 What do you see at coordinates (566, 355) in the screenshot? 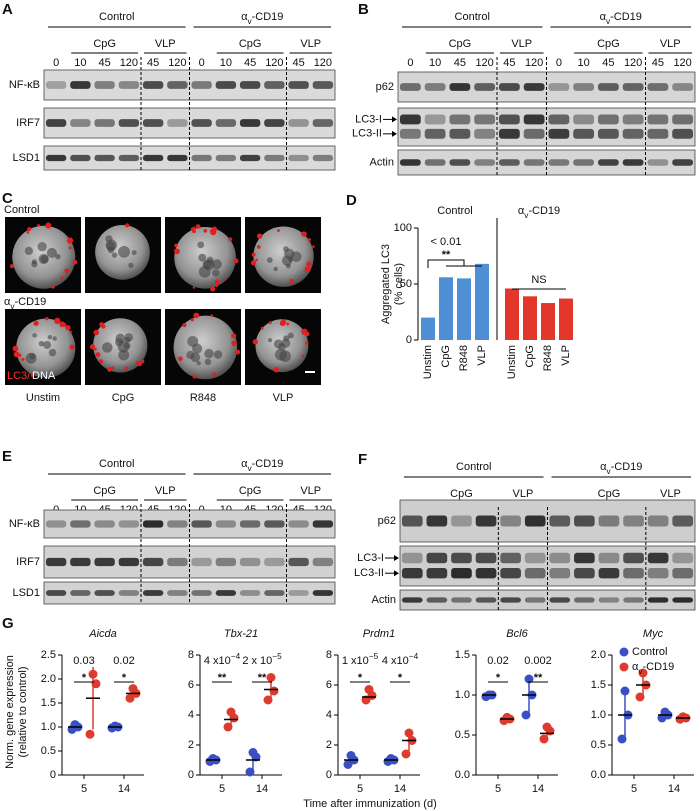
I see `x-tick-label: VLP` at bounding box center [566, 355].